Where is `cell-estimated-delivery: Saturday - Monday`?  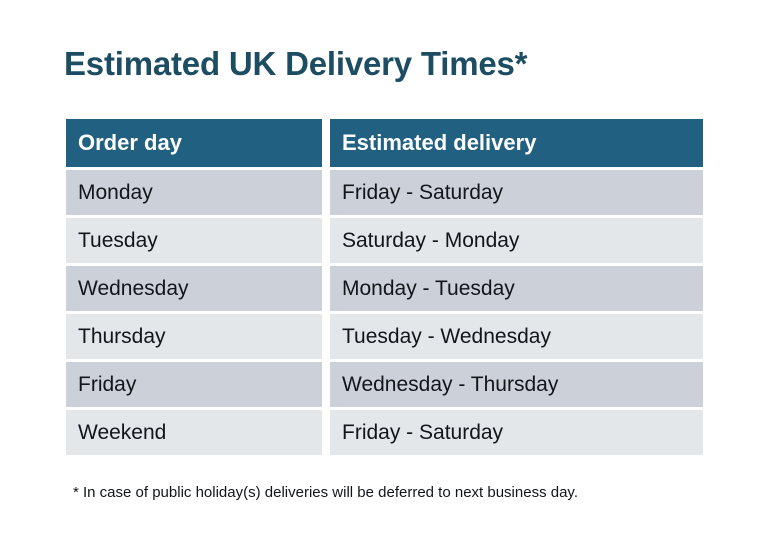
cell-estimated-delivery: Saturday - Monday is located at coordinates (516, 240).